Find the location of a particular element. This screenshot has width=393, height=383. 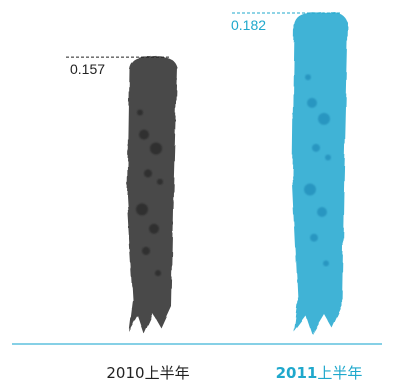

x-tick-label-2011: 2011上半年 is located at coordinates (319, 373).